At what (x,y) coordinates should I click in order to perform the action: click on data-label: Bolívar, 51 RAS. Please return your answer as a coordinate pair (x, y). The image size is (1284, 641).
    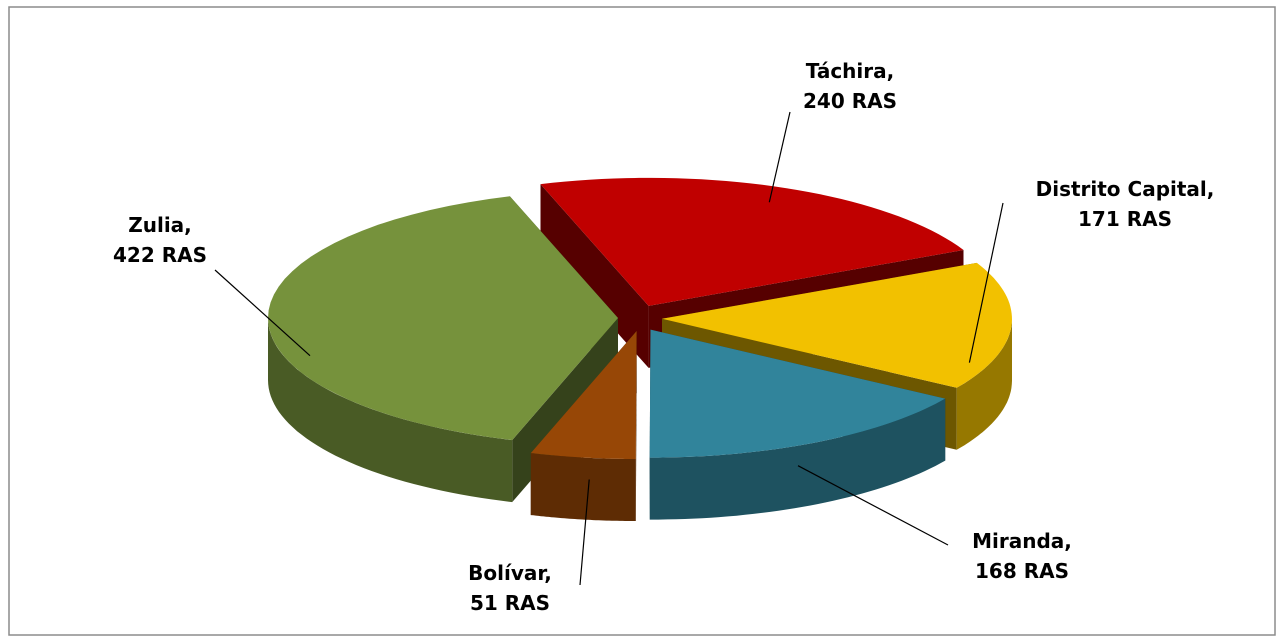
    Looking at the image, I should click on (510, 588).